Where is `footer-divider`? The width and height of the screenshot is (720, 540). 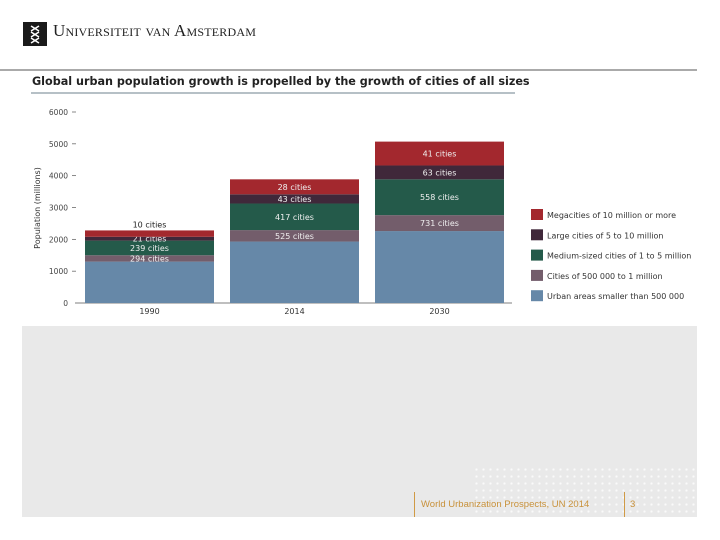
footer-divider is located at coordinates (414, 504).